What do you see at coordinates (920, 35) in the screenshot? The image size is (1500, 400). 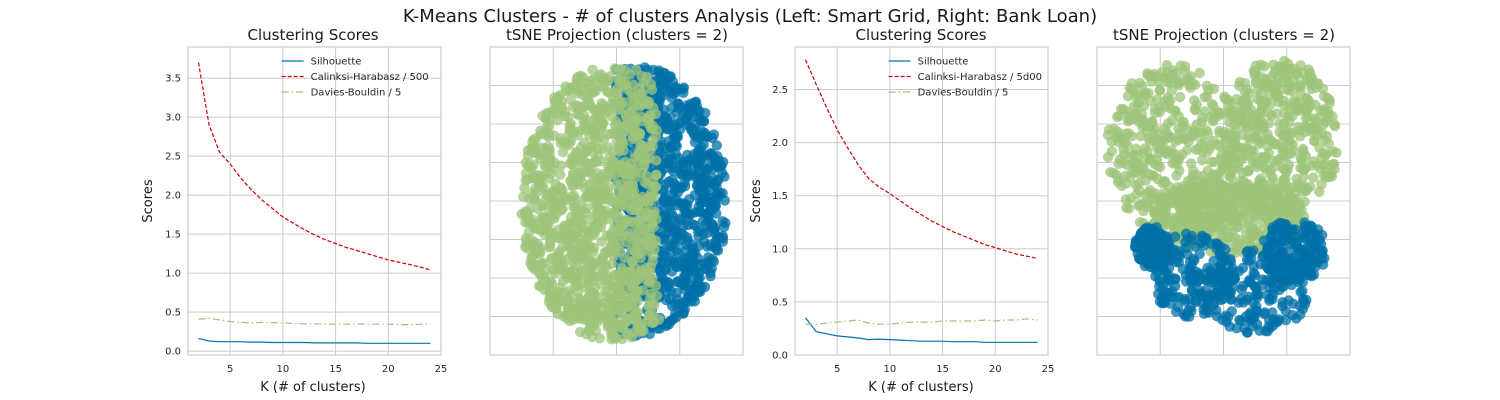 I see `panel-title: Clustering Scores` at bounding box center [920, 35].